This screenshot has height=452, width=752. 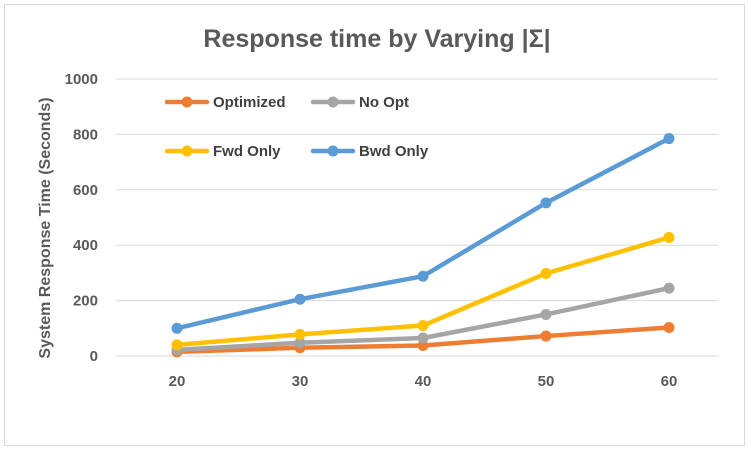 What do you see at coordinates (81, 79) in the screenshot?
I see `y-tick-label: 1000` at bounding box center [81, 79].